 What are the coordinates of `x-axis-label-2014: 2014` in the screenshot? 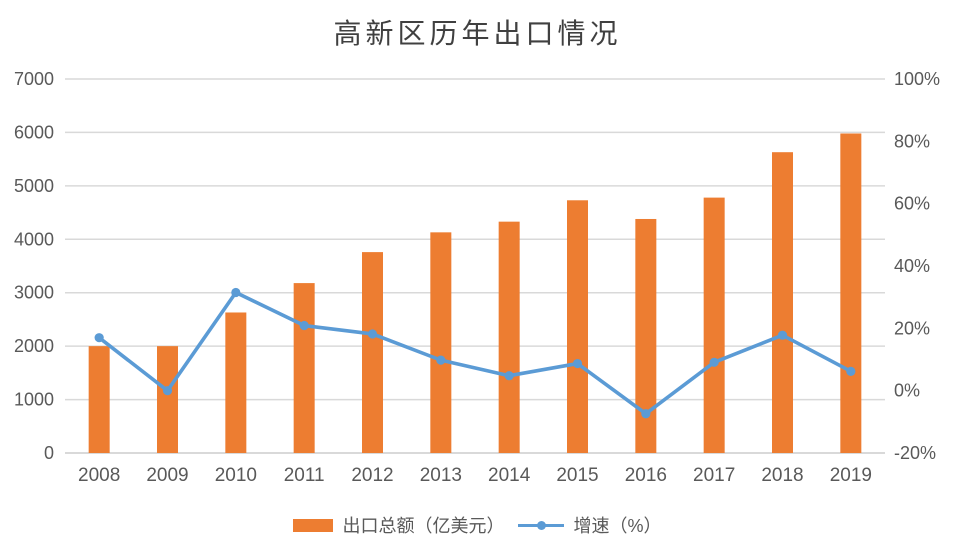 It's located at (509, 475).